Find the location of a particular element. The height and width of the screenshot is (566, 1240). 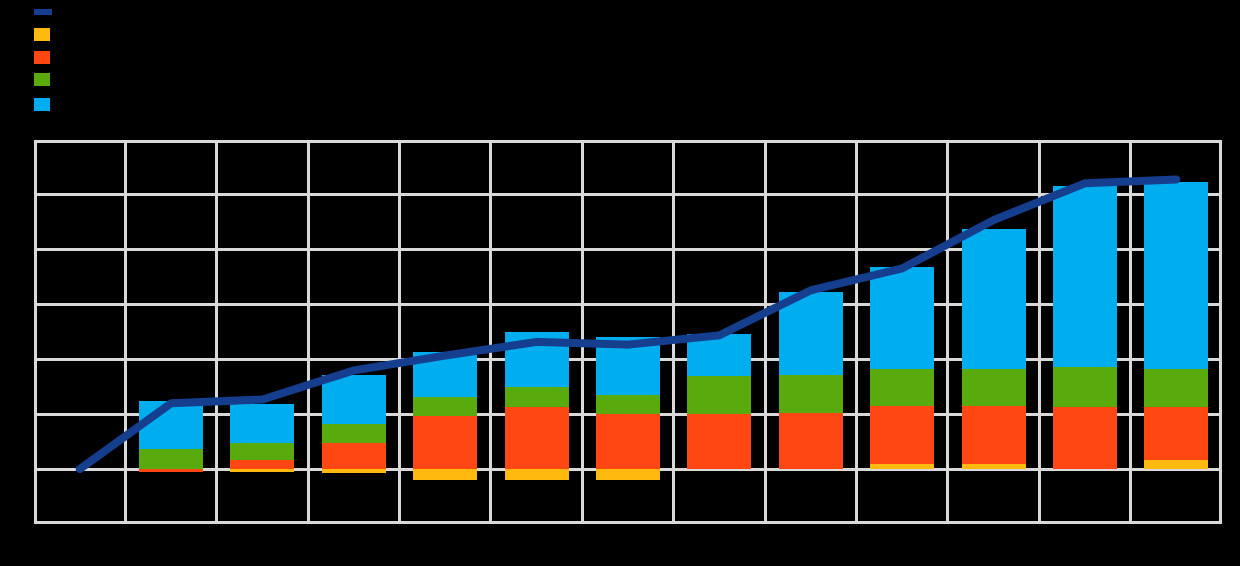

bar-segment-bar-green-cat4 is located at coordinates (353, 433).